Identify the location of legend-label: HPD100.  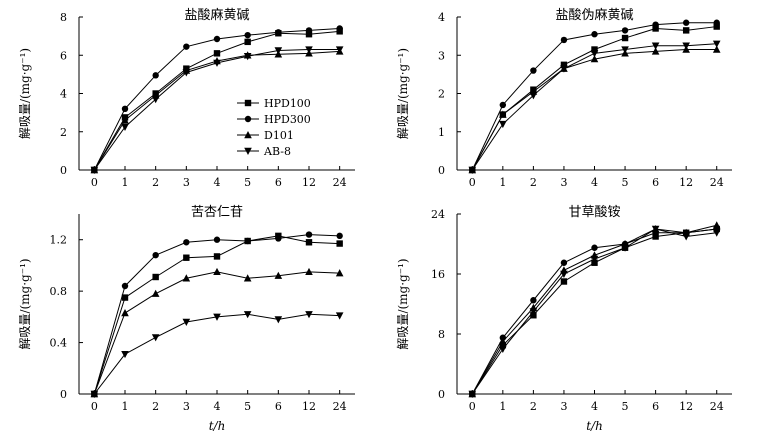
(287, 103).